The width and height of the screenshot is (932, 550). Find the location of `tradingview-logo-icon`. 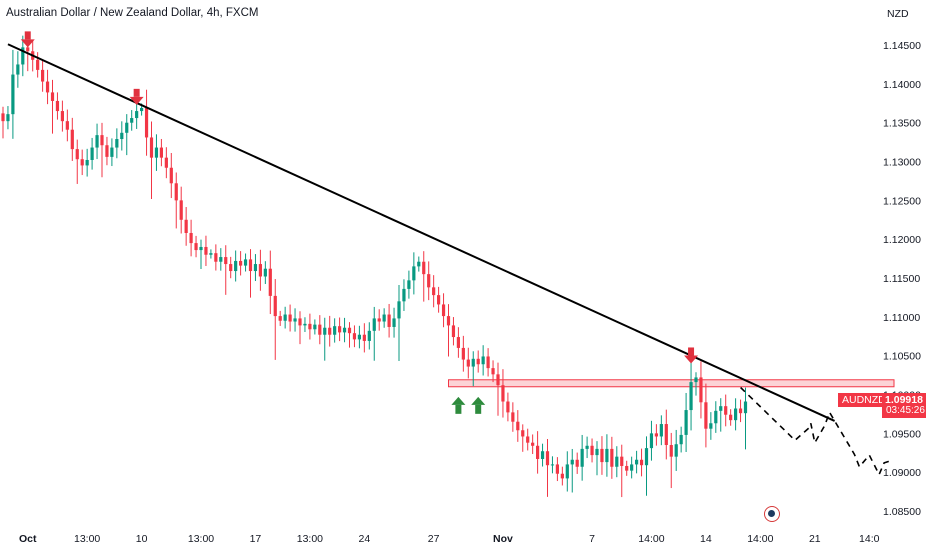

tradingview-logo-icon is located at coordinates (772, 514).